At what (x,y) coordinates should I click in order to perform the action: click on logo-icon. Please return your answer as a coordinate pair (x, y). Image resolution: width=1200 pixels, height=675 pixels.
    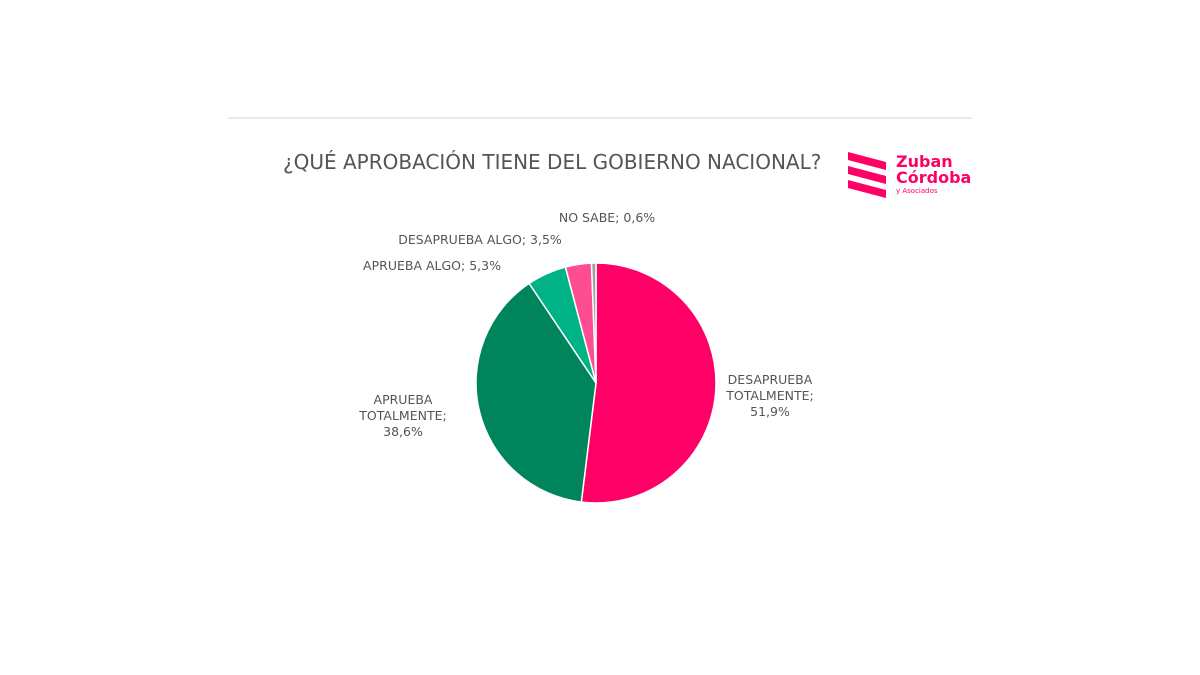
    Looking at the image, I should click on (867, 175).